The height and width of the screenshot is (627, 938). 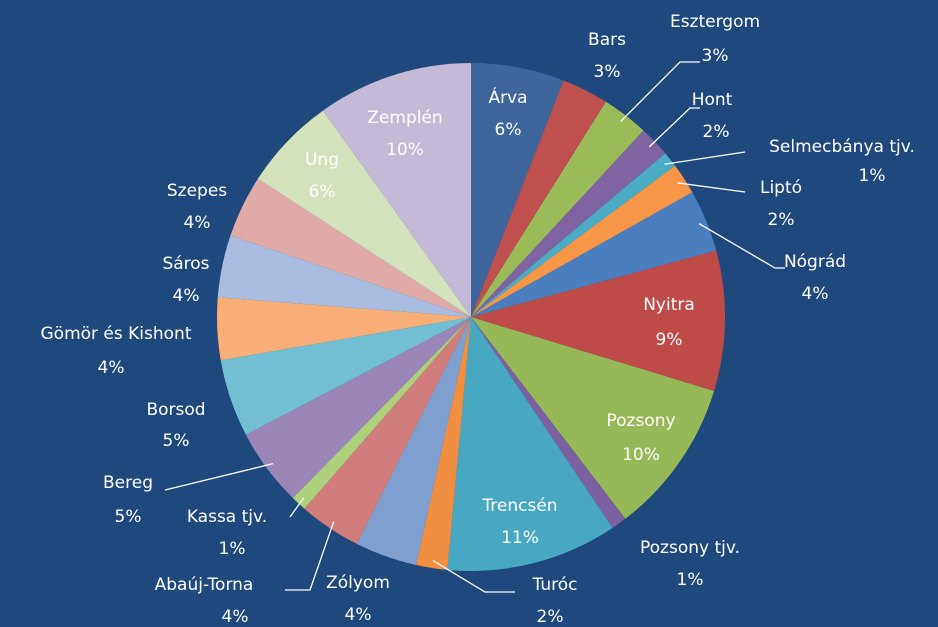 I want to click on slice-label: Zólyom, so click(x=358, y=583).